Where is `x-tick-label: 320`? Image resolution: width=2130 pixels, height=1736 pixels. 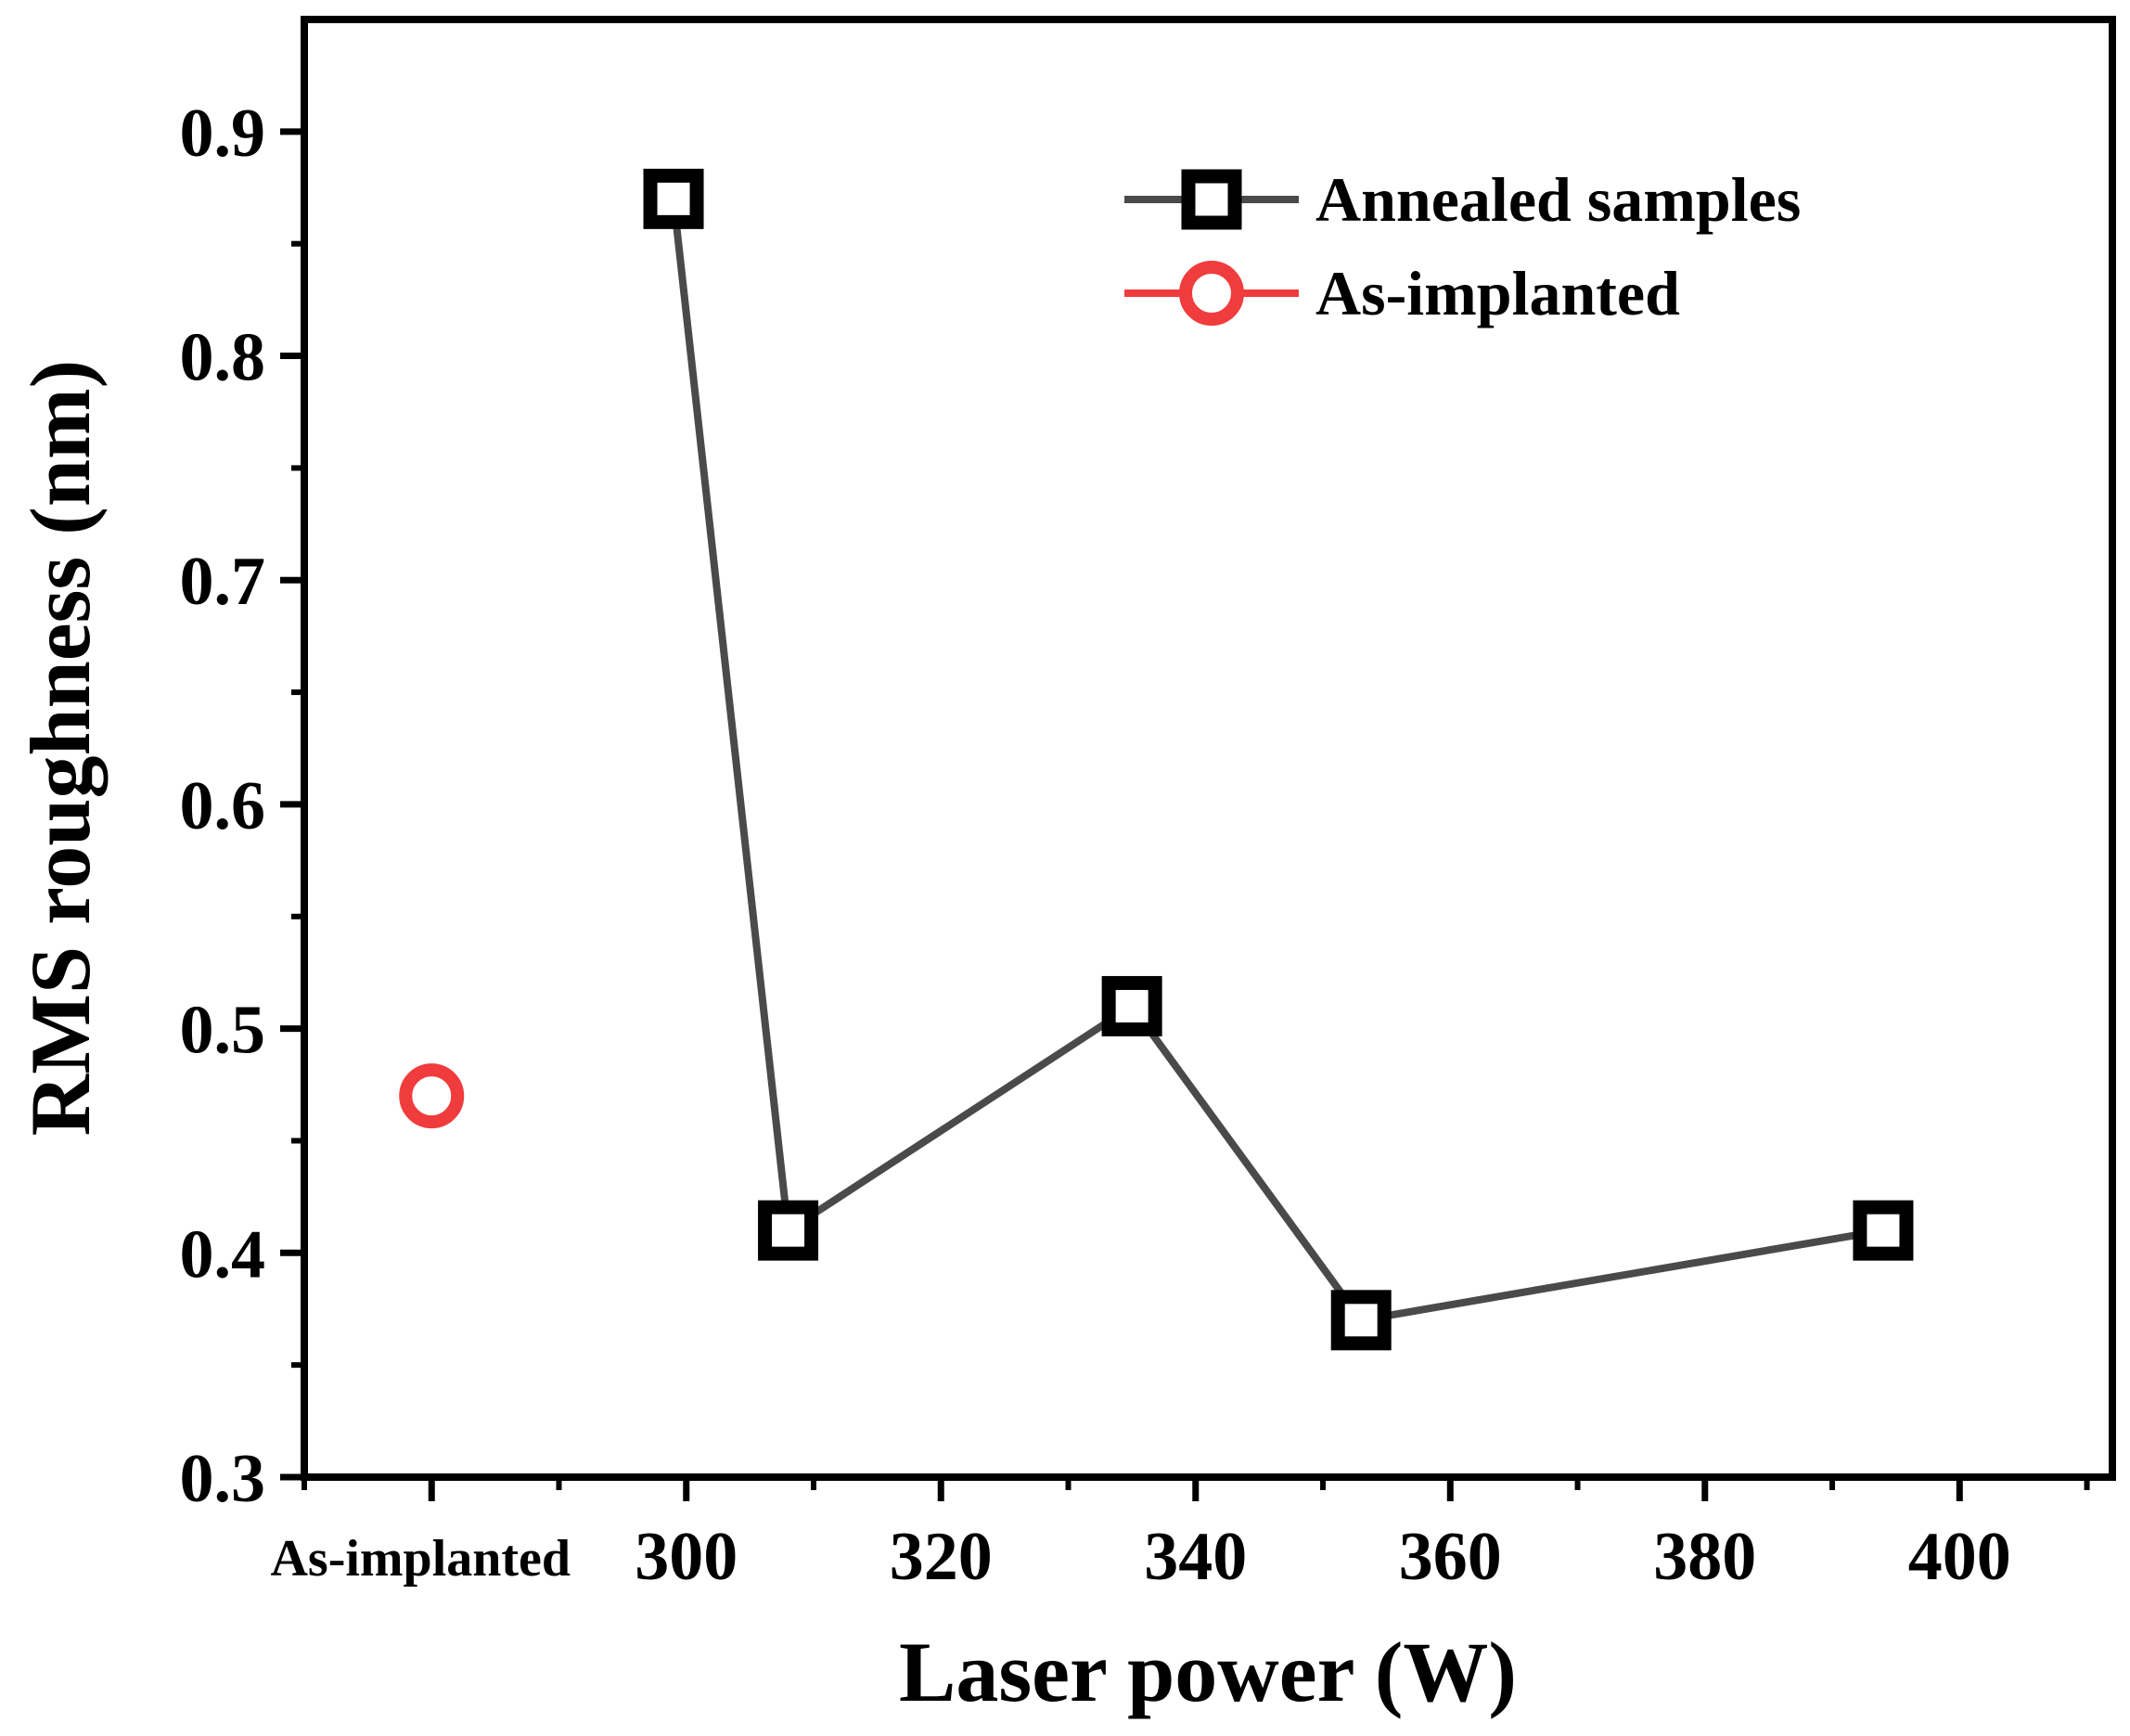 x-tick-label: 320 is located at coordinates (941, 1557).